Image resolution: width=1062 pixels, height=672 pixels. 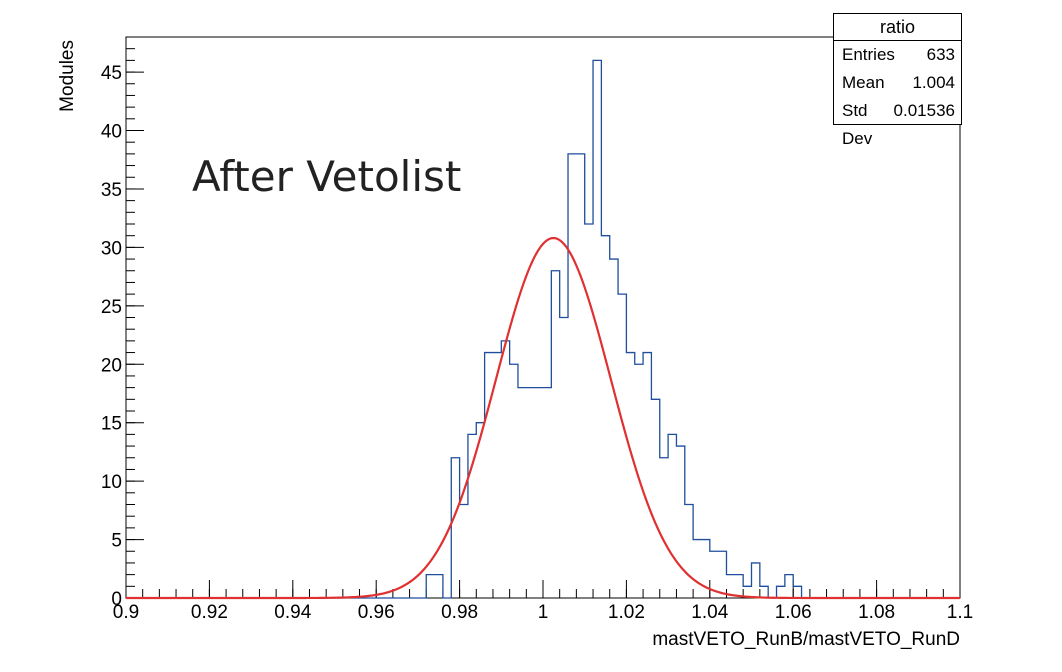 What do you see at coordinates (868, 54) in the screenshot?
I see `stats-label: Entries` at bounding box center [868, 54].